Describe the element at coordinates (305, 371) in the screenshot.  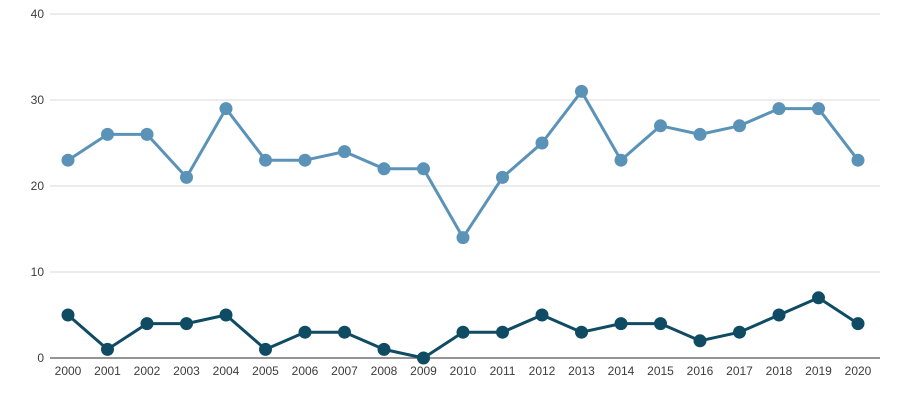
I see `x-tick-label: 2006` at that location.